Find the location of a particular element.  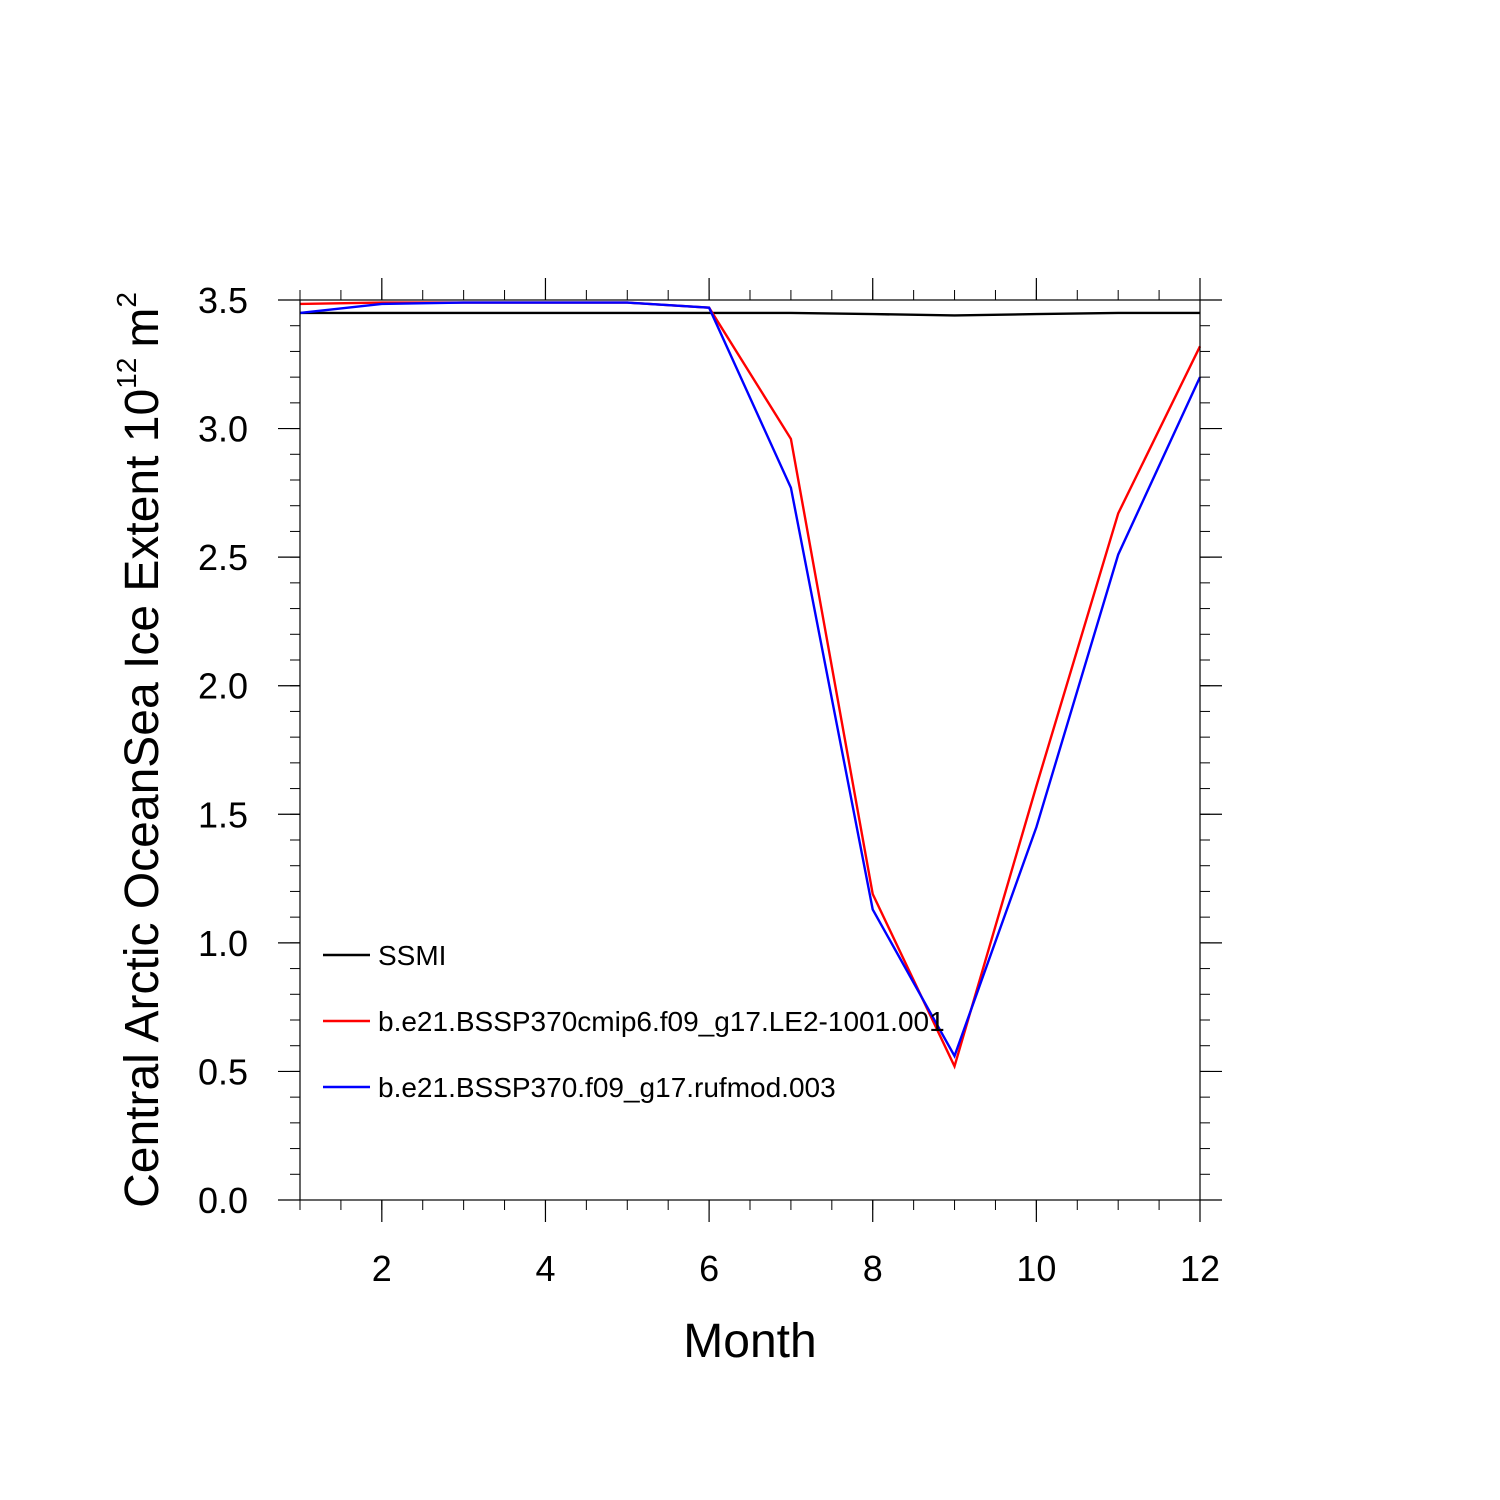

x-tick-label: 12 is located at coordinates (1200, 1268).